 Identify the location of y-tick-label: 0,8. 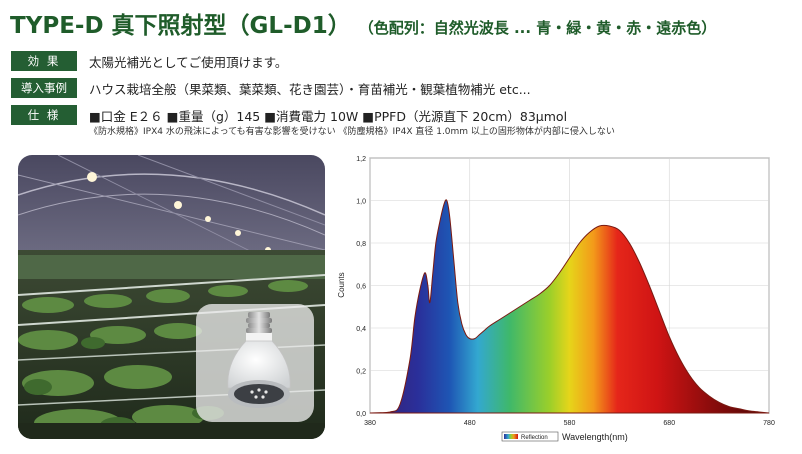
(361, 244).